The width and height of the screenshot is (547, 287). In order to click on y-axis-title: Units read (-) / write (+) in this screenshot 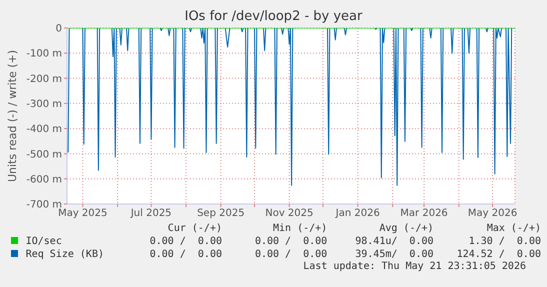, I will do `click(12, 116)`.